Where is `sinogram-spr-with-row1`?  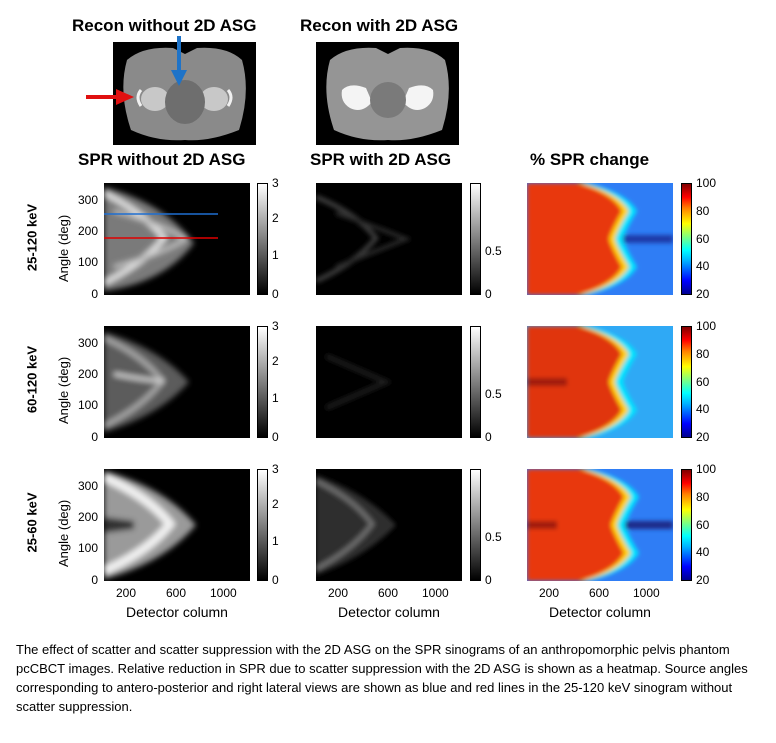 sinogram-spr-with-row1 is located at coordinates (389, 239).